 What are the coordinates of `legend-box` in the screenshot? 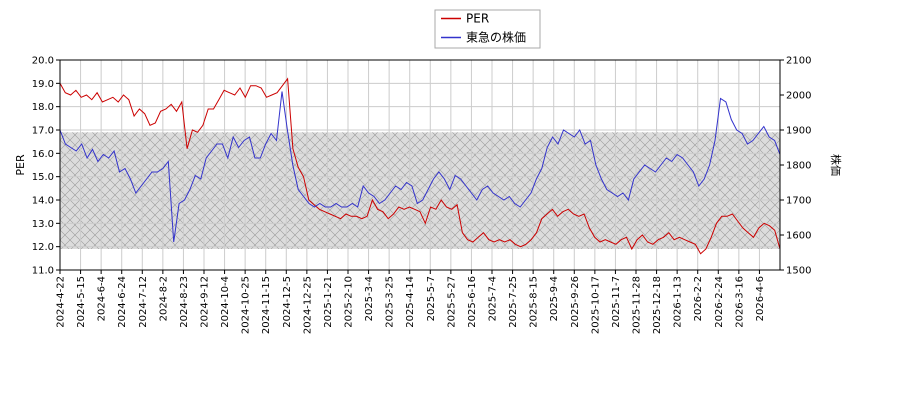 It's located at (487, 29).